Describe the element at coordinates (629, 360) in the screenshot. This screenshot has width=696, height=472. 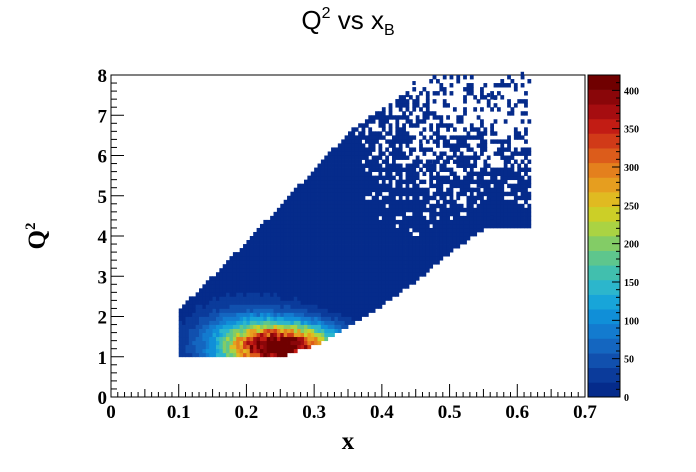
I see `colorbar-tick-label: 50` at that location.